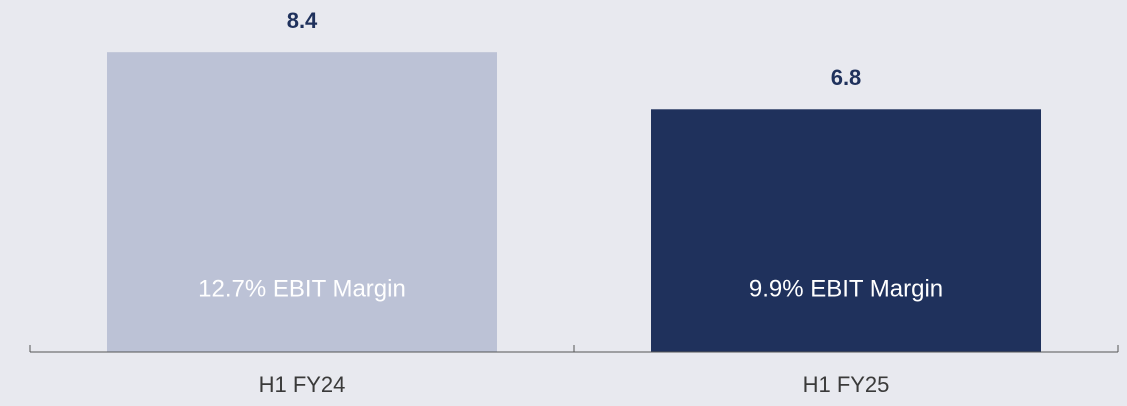 The image size is (1127, 406). I want to click on x-tick-label: H1 FY24, so click(302, 384).